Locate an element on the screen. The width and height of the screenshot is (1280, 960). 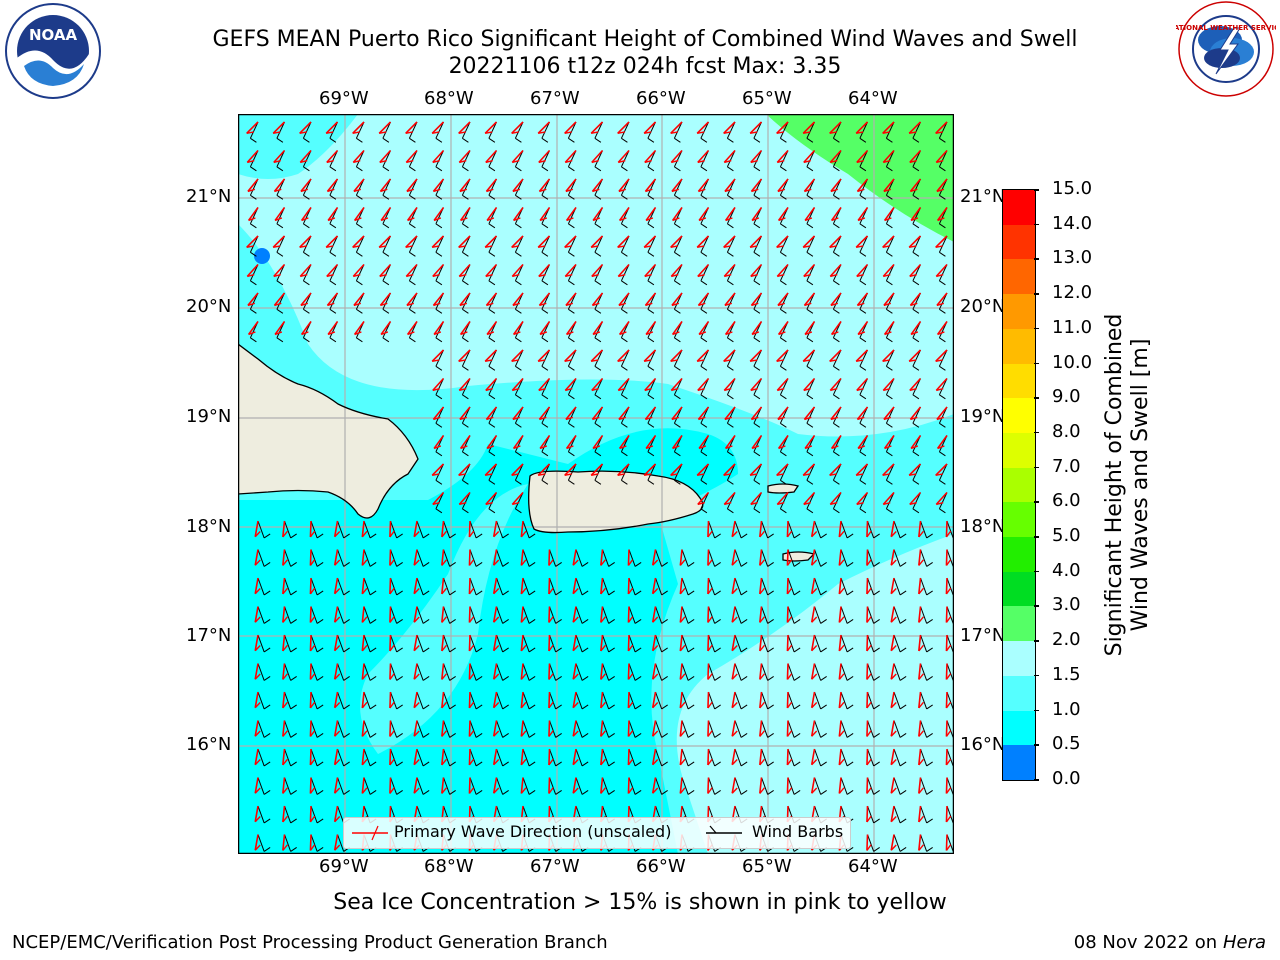
colorbar-label: 3.0 is located at coordinates (1066, 605).